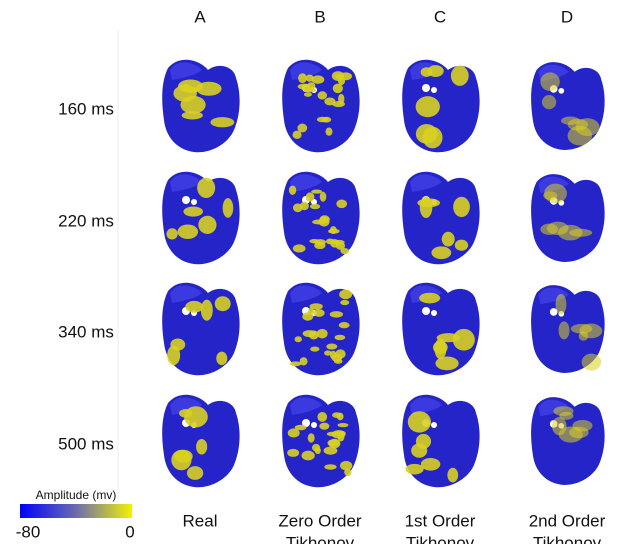 Image resolution: width=626 pixels, height=544 pixels. What do you see at coordinates (200, 520) in the screenshot?
I see `column-caption: Real` at bounding box center [200, 520].